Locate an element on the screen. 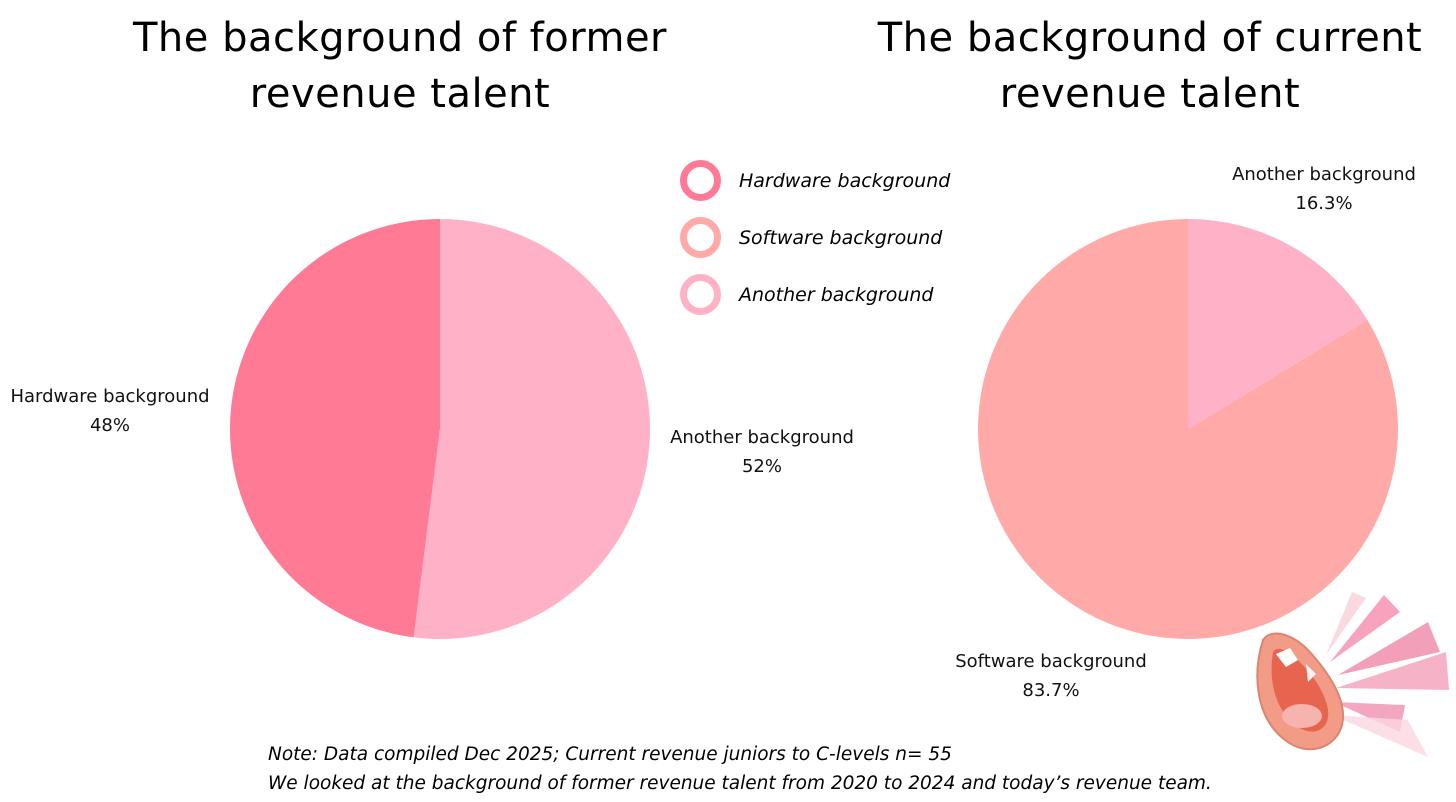 This screenshot has height=802, width=1456. legend-item-another: Another background is located at coordinates (815, 294).